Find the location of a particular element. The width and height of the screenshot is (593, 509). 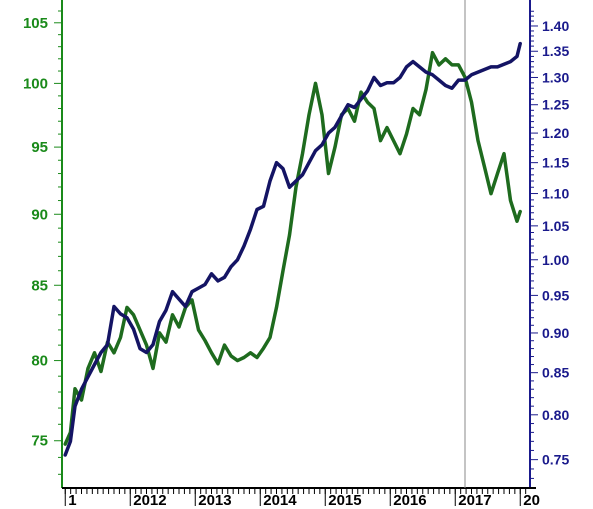

left-tick-label: 105 is located at coordinates (35, 23).